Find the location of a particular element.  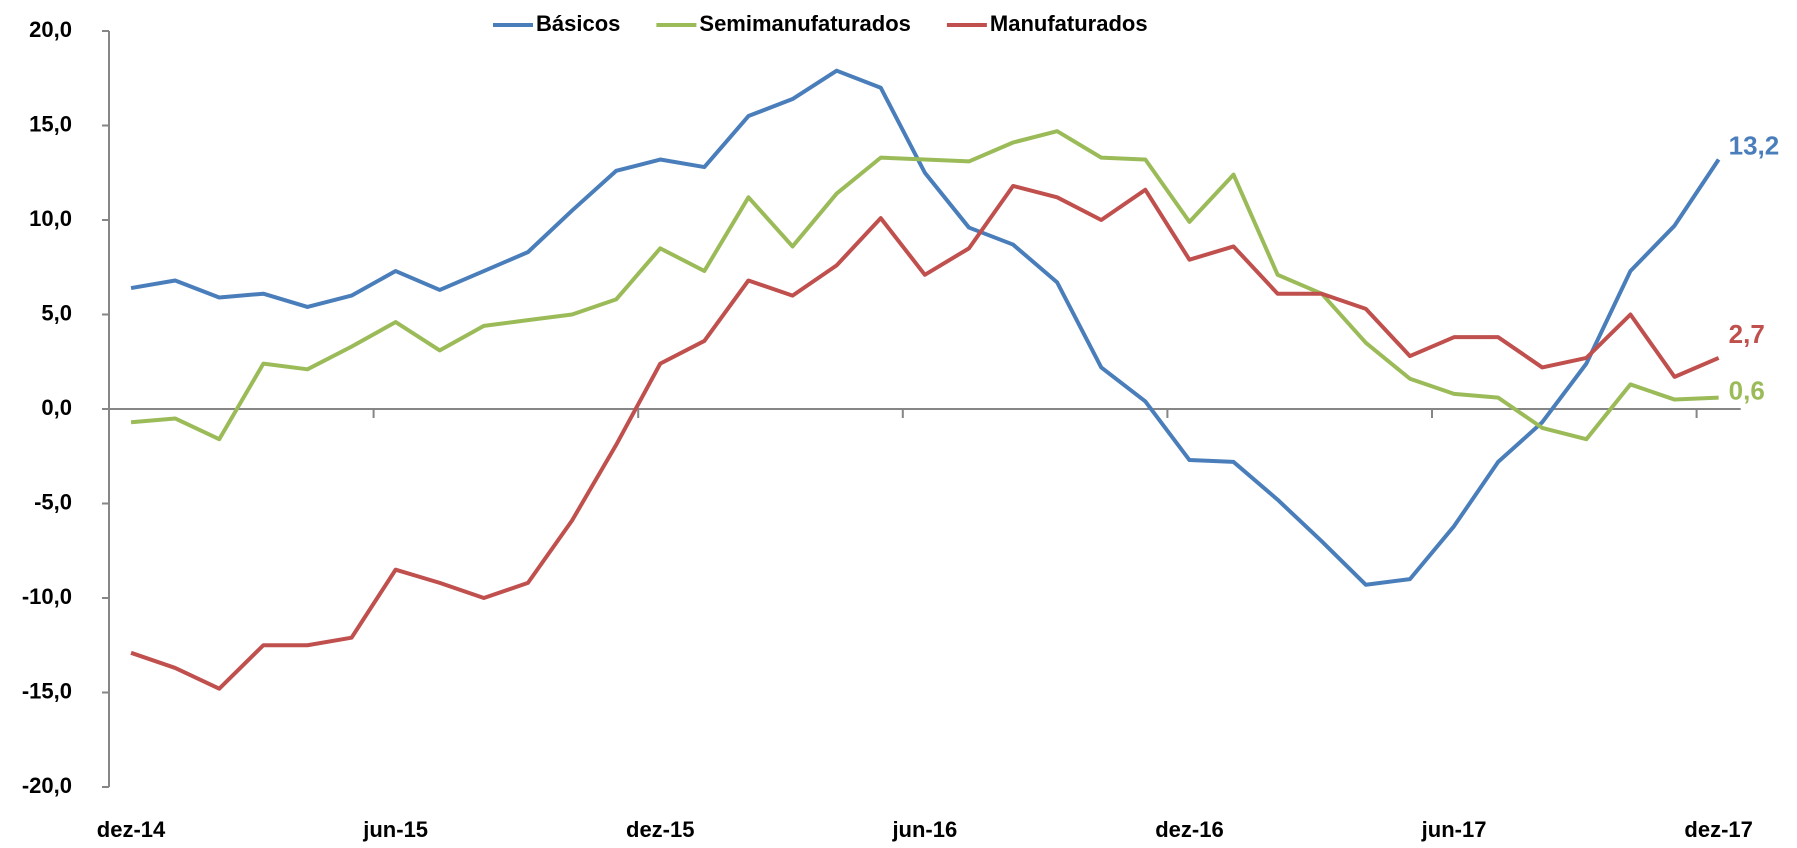

y-tick-label: -20,0 is located at coordinates (47, 785).